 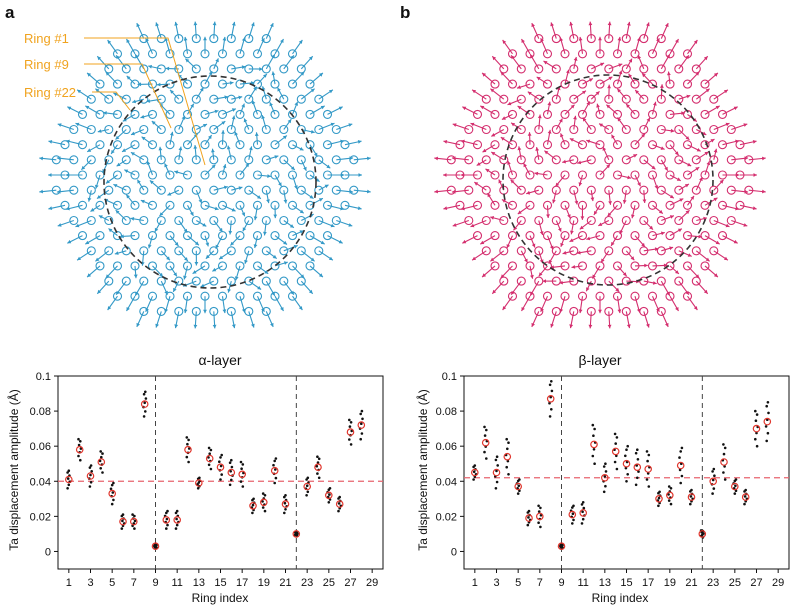 What do you see at coordinates (219, 360) in the screenshot?
I see `chart-title: α-layer` at bounding box center [219, 360].